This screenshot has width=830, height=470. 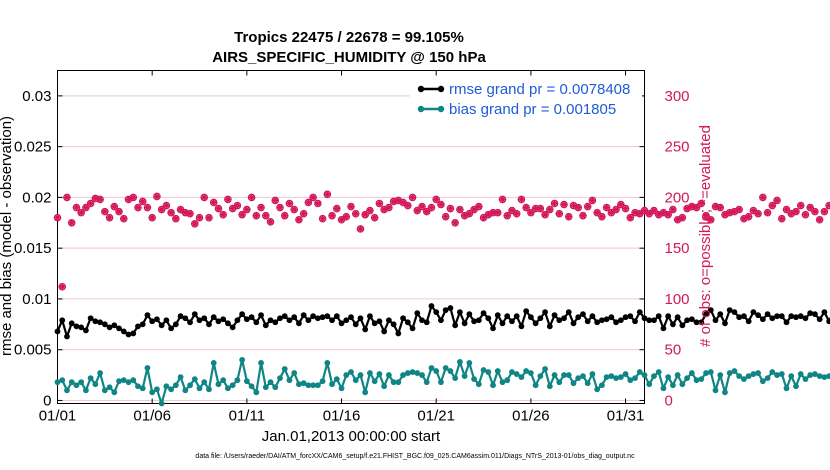 What do you see at coordinates (342, 416) in the screenshot?
I see `x-tick-label: 01/16` at bounding box center [342, 416].